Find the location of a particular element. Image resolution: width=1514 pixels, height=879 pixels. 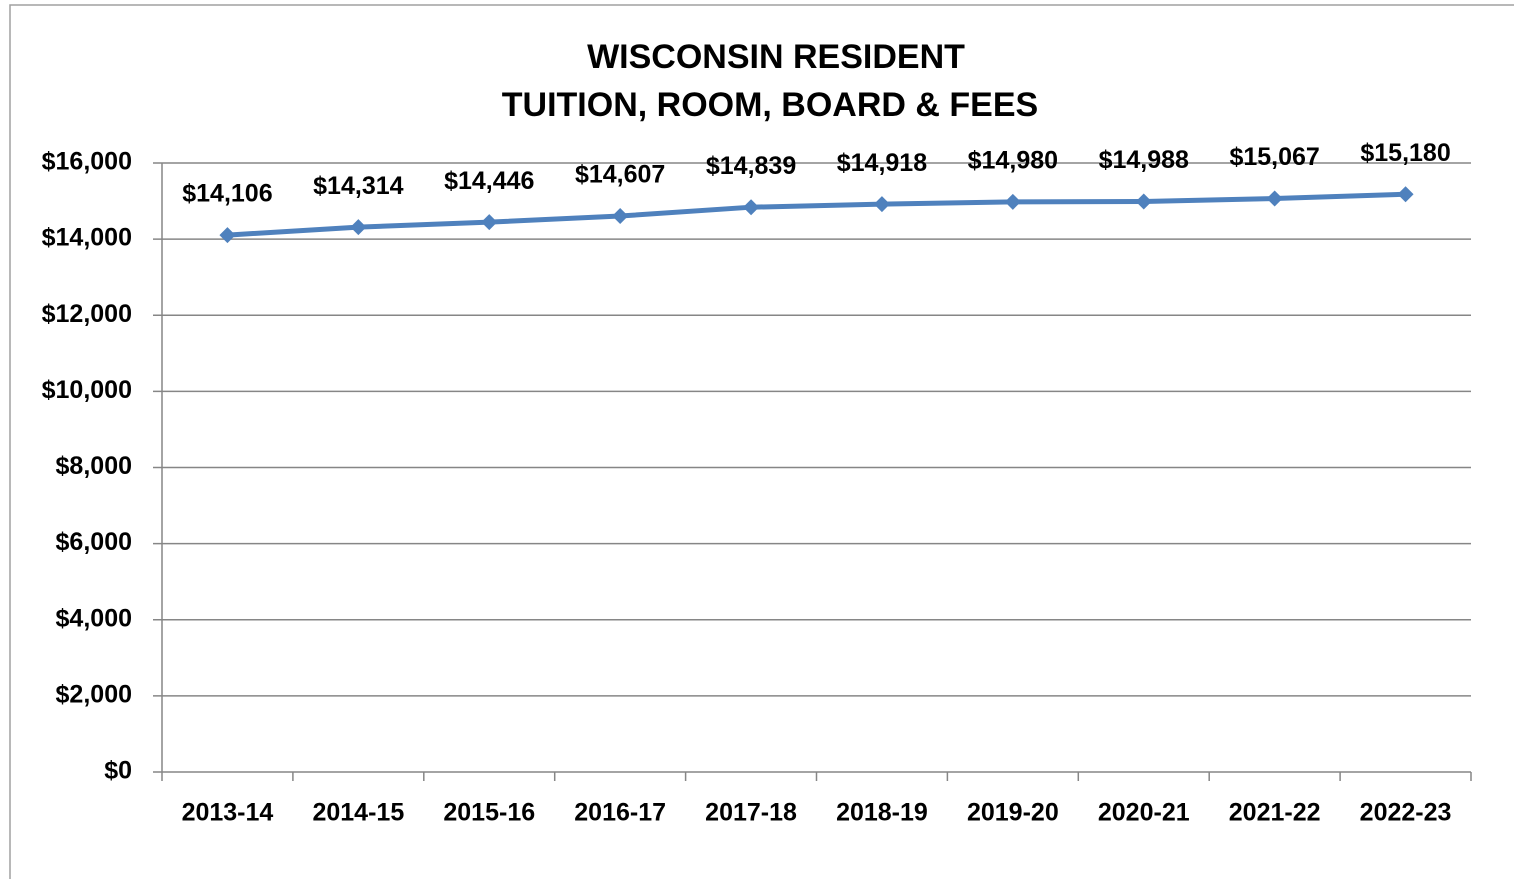

chart-title: WISCONSIN RESIDENT is located at coordinates (776, 57).